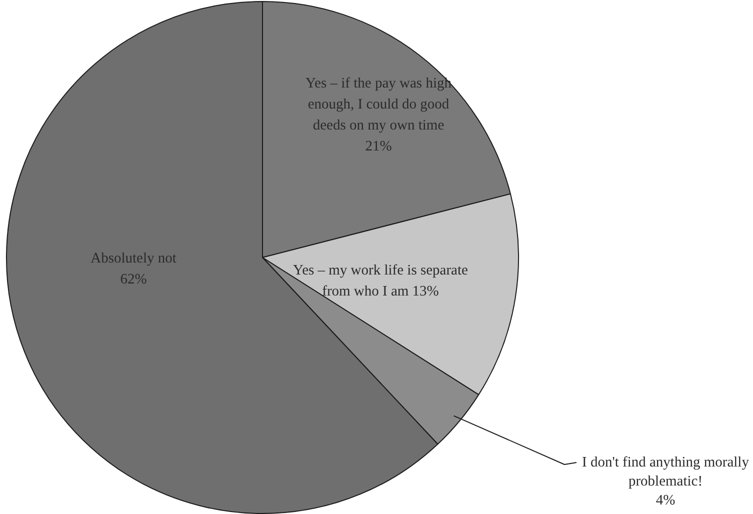  Describe the element at coordinates (379, 105) in the screenshot. I see `slice-label: Yes – if the pay was high enough, I could do good deeds on my own time` at that location.